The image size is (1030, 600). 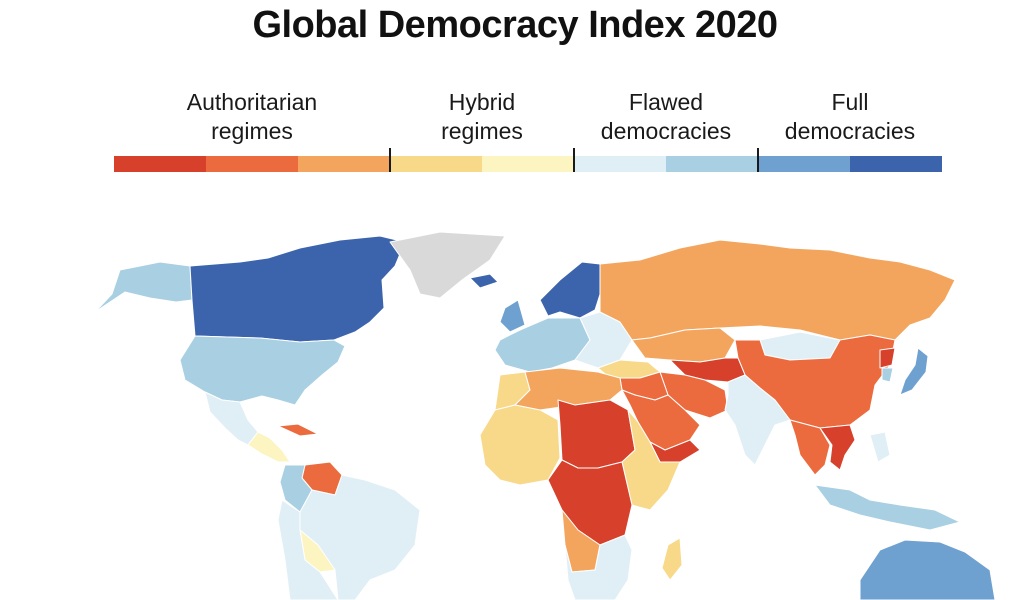 I want to click on region-kazakhstan, so click(x=683, y=345).